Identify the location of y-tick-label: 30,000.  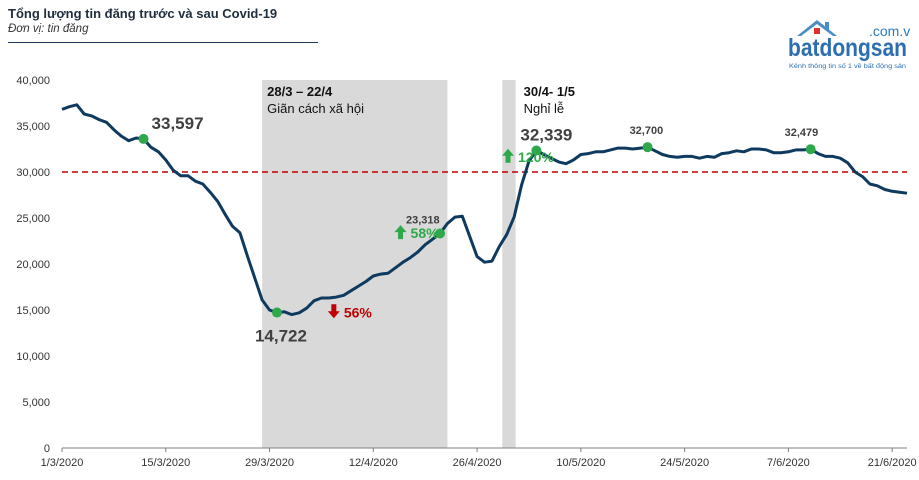
(33, 173).